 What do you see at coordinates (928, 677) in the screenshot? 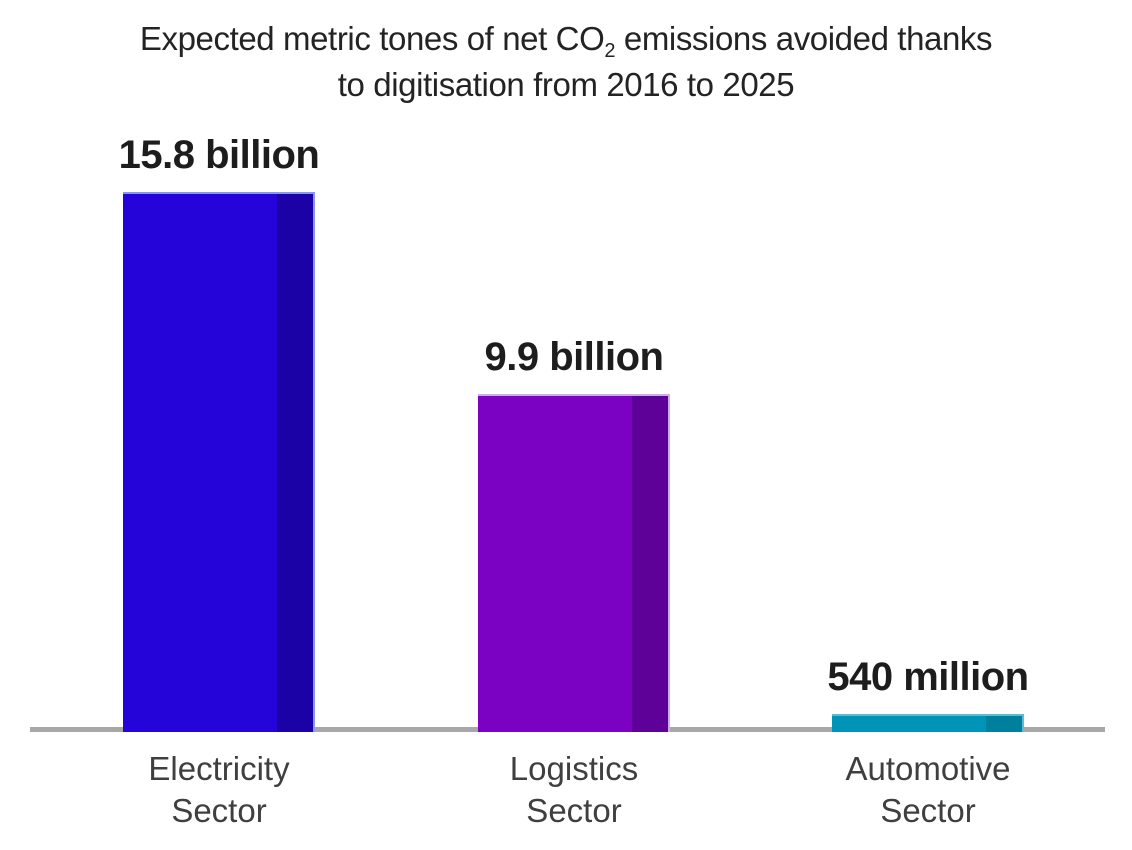
I see `value-label-automotive-sector: 540 million` at bounding box center [928, 677].